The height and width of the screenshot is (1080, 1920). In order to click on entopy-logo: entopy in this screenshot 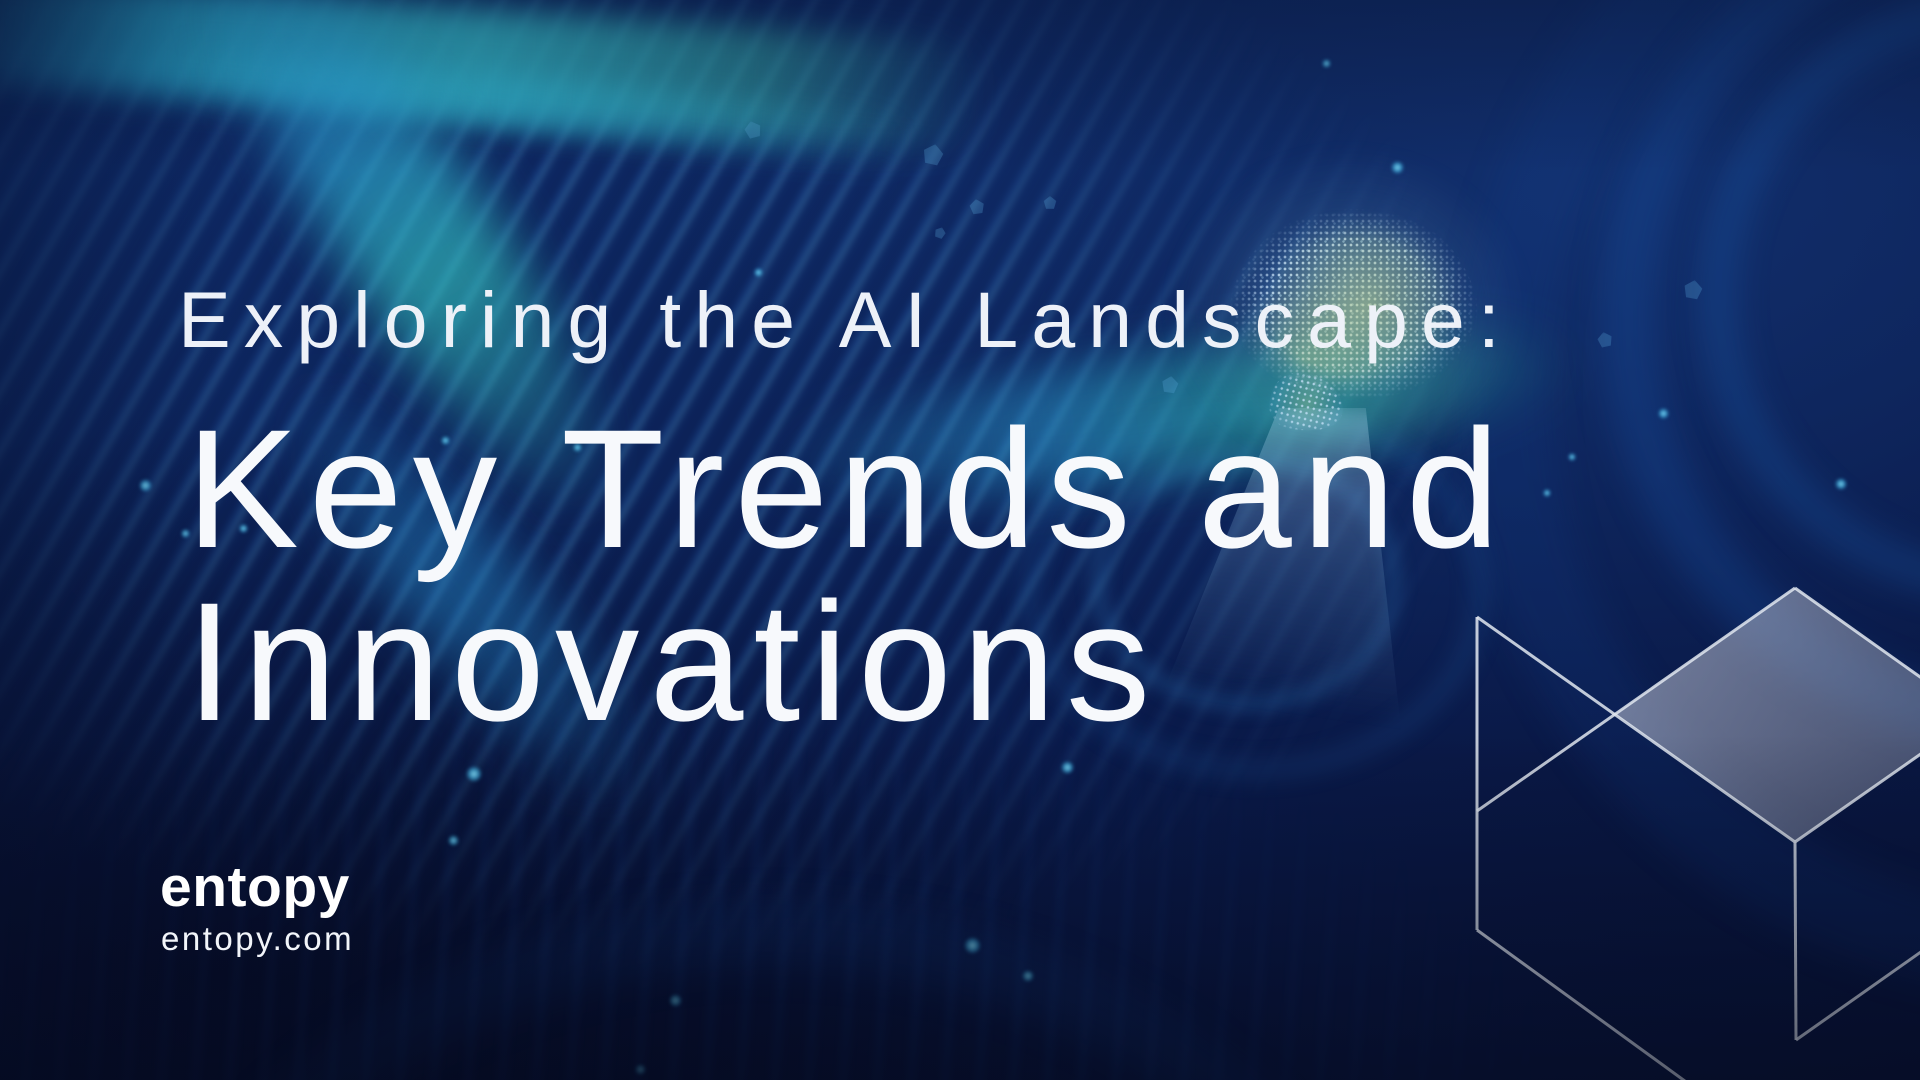, I will do `click(255, 887)`.